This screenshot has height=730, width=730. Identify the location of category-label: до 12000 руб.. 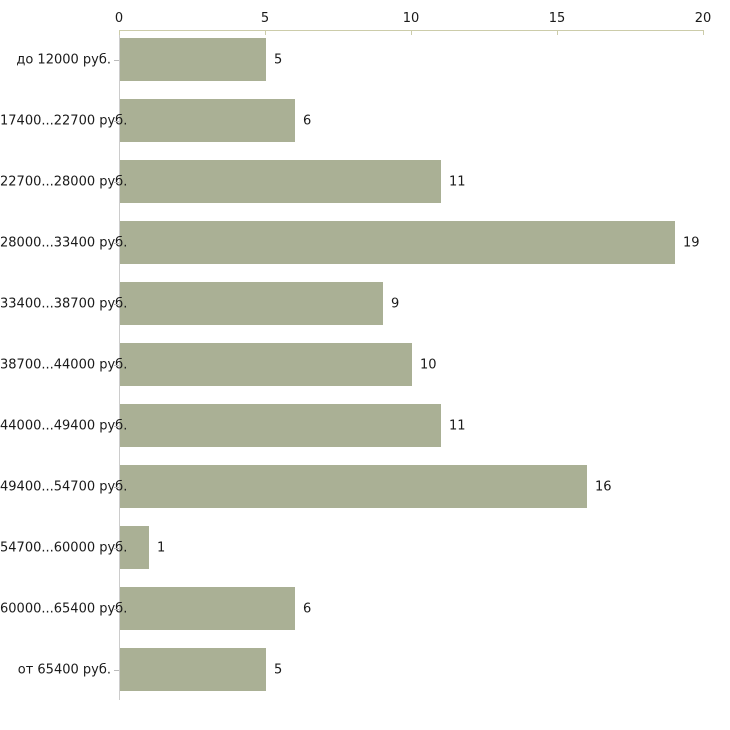
(63, 59).